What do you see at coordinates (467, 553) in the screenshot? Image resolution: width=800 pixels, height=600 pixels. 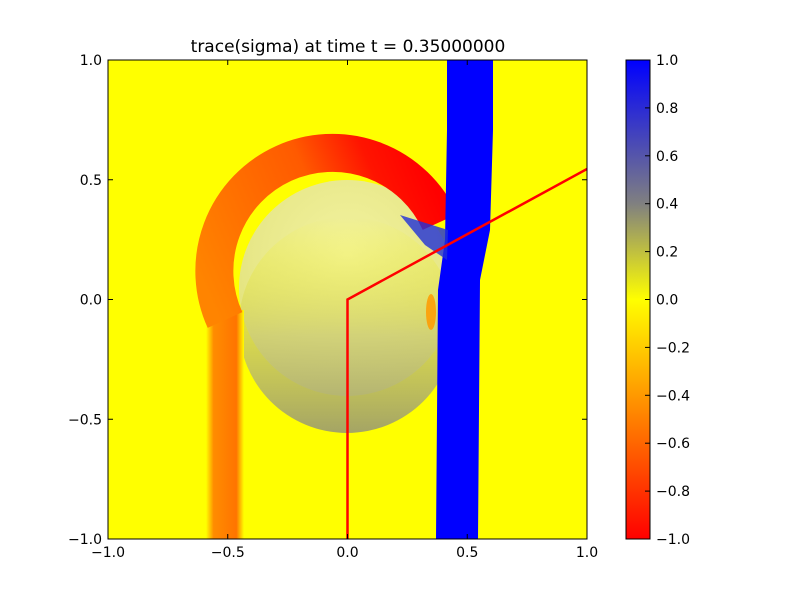 I see `x-tick-label: 0.5` at bounding box center [467, 553].